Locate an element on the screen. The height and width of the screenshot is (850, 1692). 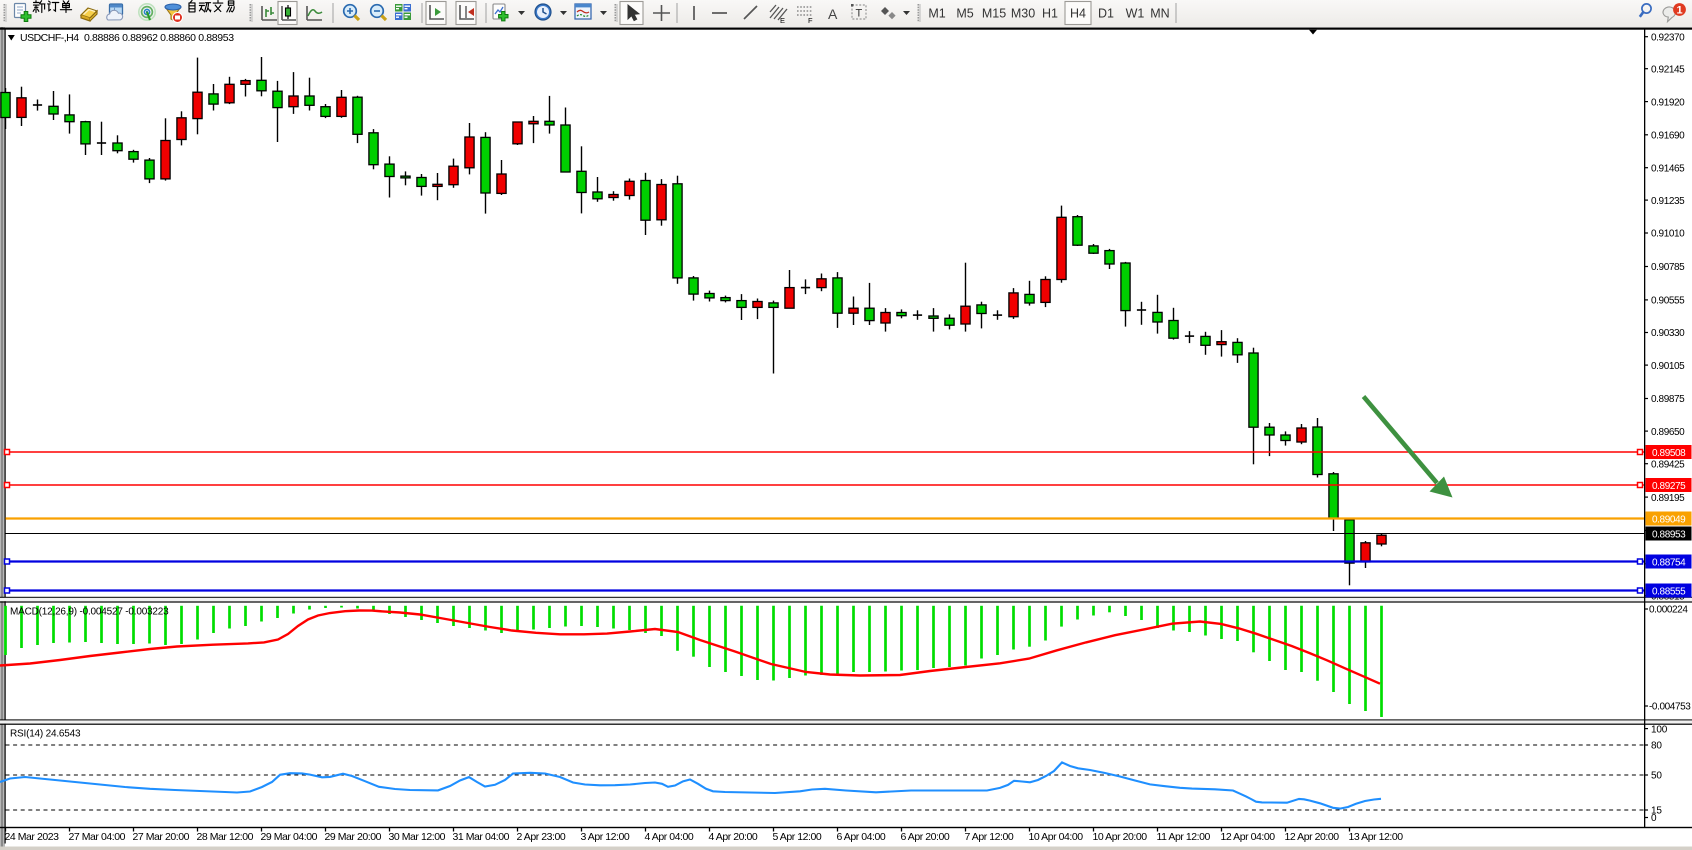
svg-text: 28 Mar 12:00 is located at coordinates (225, 837).